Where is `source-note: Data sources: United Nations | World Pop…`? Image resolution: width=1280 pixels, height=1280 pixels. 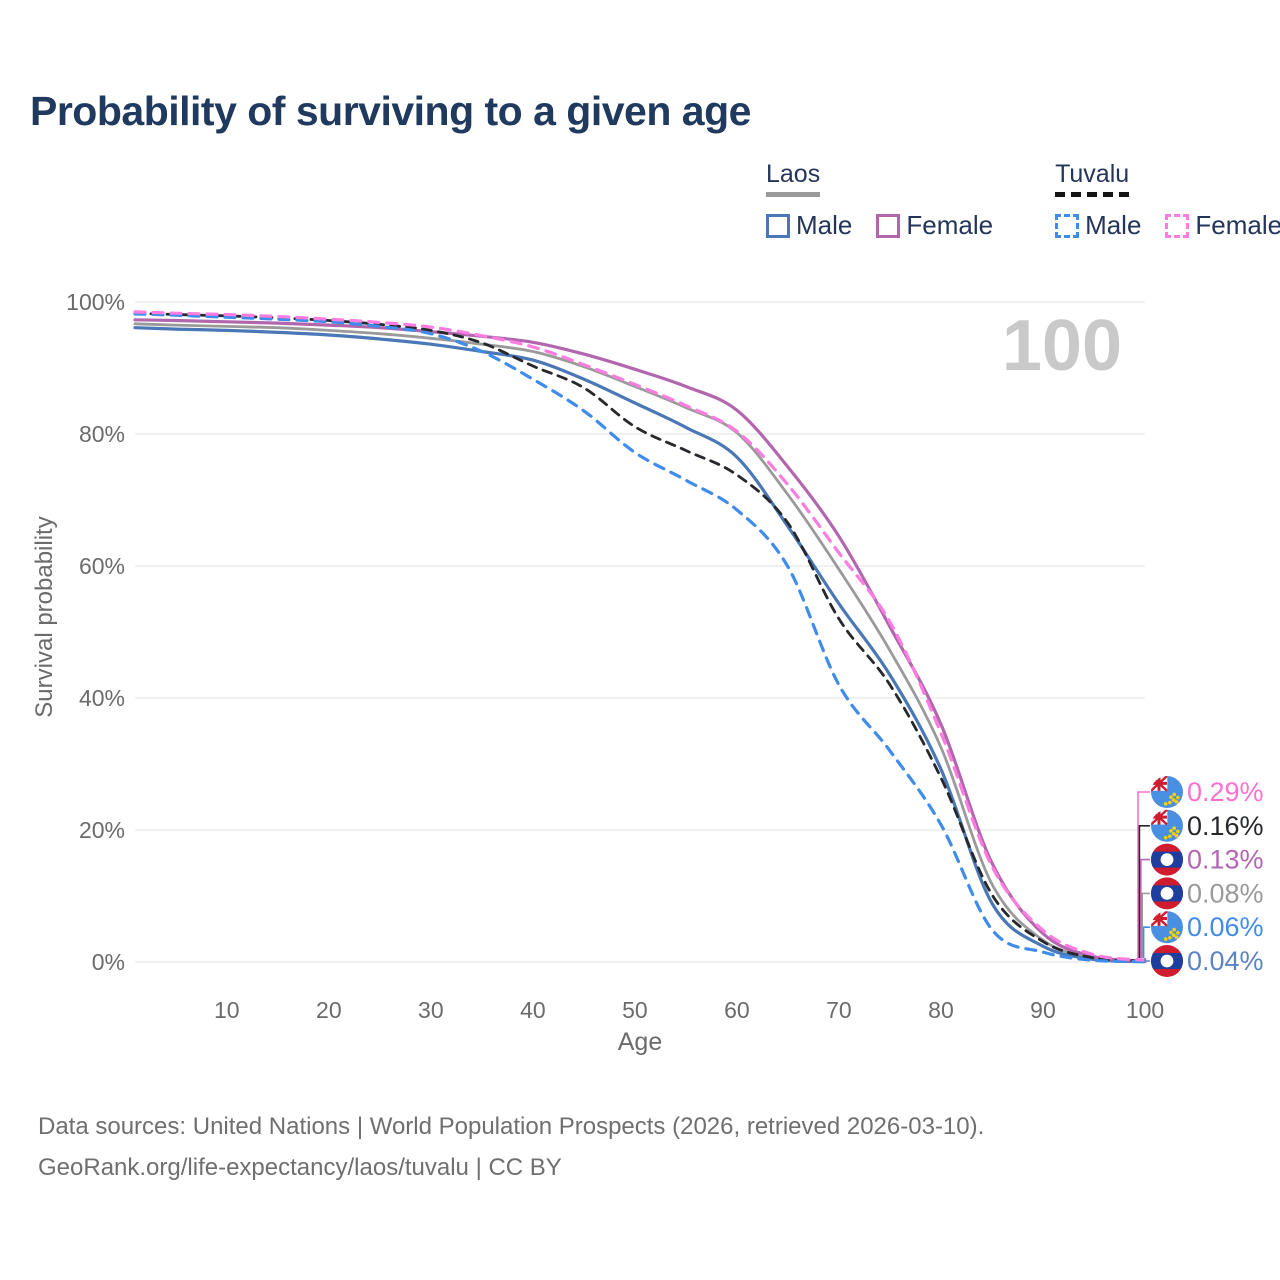
source-note: Data sources: United Nations | World Pop… is located at coordinates (511, 1147).